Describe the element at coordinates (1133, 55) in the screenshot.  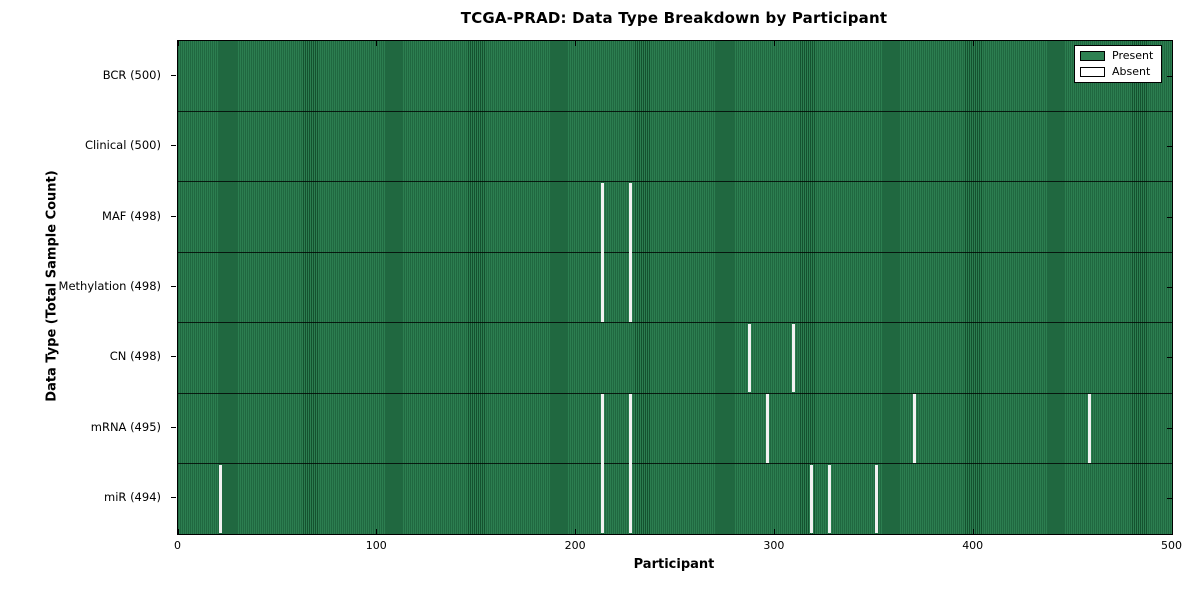
I see `legend-label: Present` at that location.